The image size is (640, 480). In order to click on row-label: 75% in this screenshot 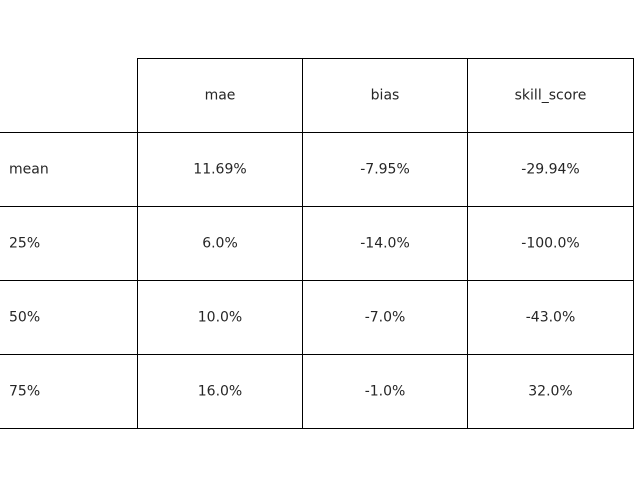, I will do `click(24, 392)`.